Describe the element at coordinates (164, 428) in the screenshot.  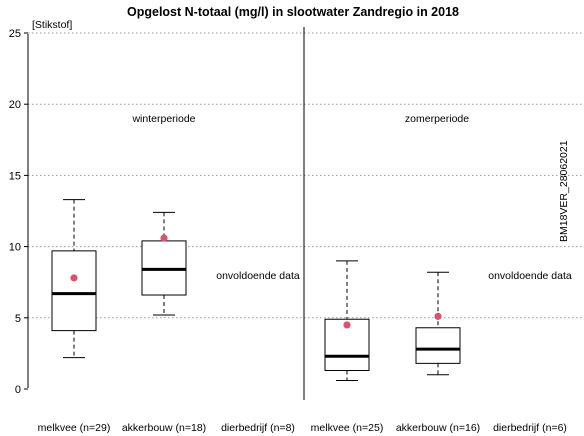
I see `category-label: akkerbouw (n=18)` at that location.